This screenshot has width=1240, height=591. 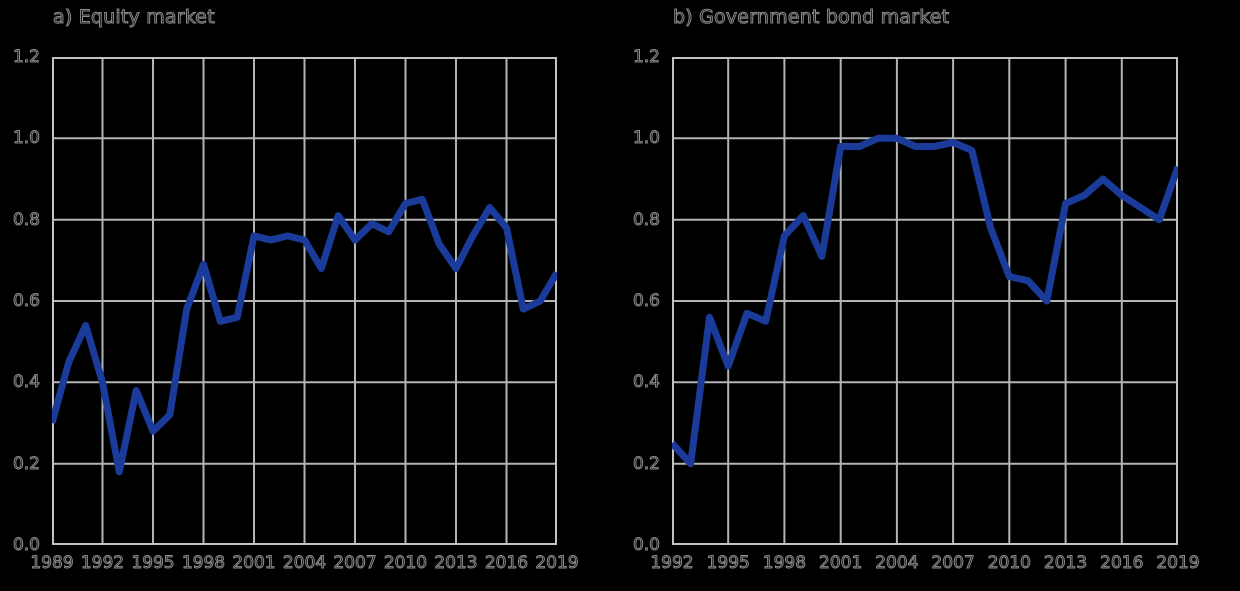 I want to click on chart-title-bond: b) Government bond market, so click(x=811, y=17).